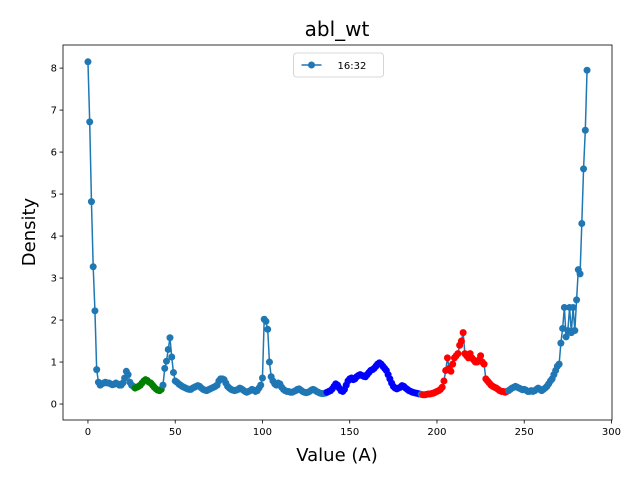  What do you see at coordinates (54, 321) in the screenshot?
I see `y-tick-label: 2` at bounding box center [54, 321].